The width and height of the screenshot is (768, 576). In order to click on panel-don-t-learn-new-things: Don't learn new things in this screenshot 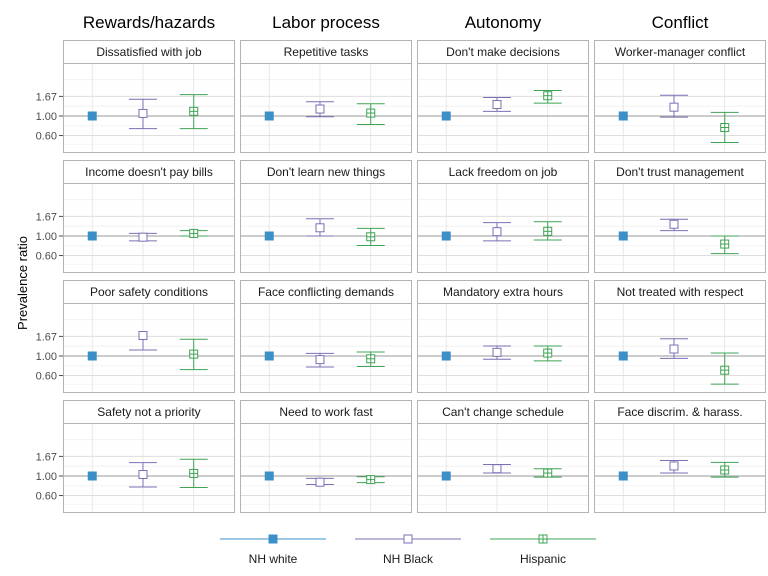, I will do `click(326, 216)`.